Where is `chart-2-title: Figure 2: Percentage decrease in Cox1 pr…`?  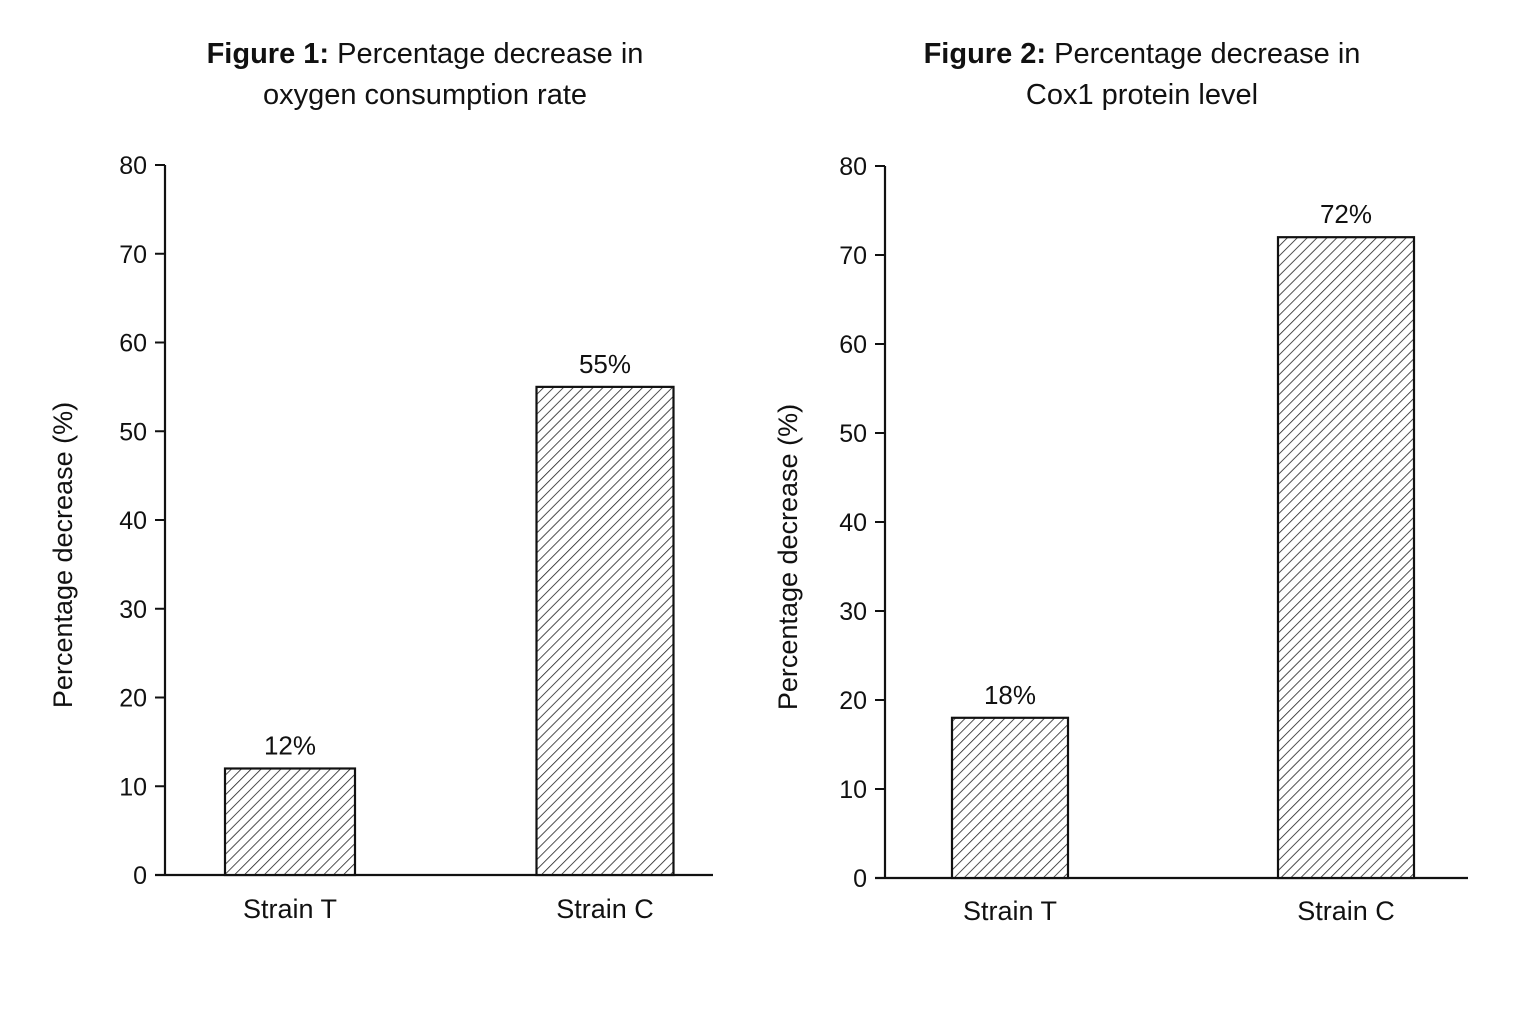
chart-2-title: Figure 2: Percentage decrease in Cox1 pr… is located at coordinates (1142, 75).